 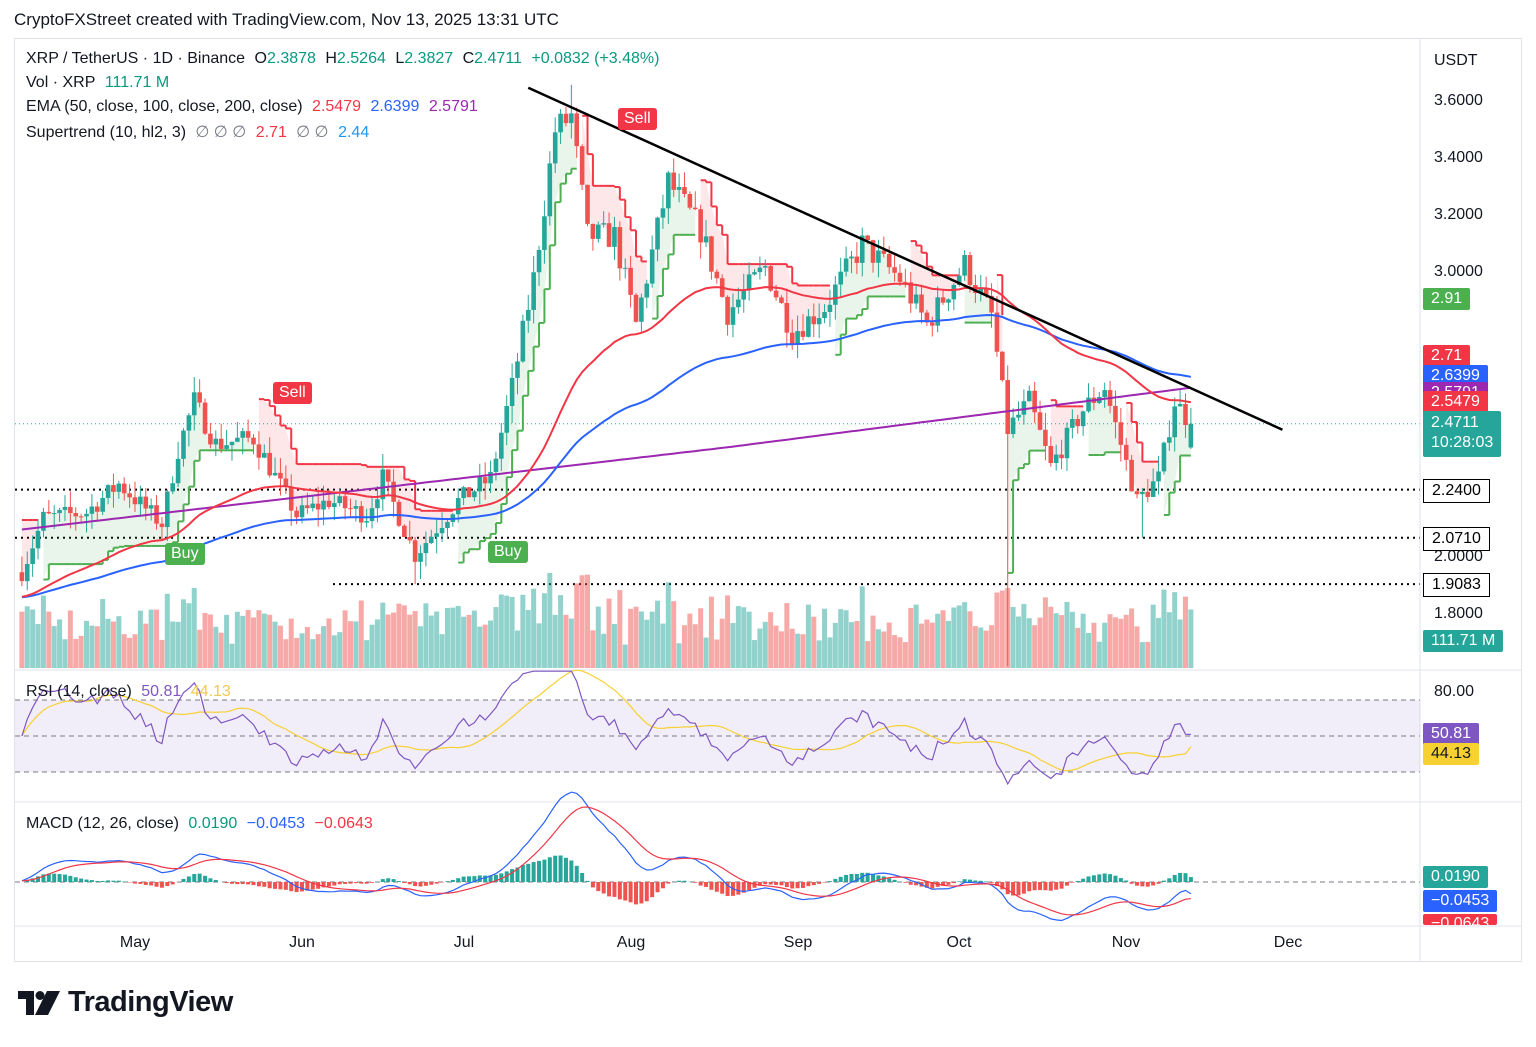 What do you see at coordinates (1458, 613) in the screenshot?
I see `price-tick-label: 1.8000` at bounding box center [1458, 613].